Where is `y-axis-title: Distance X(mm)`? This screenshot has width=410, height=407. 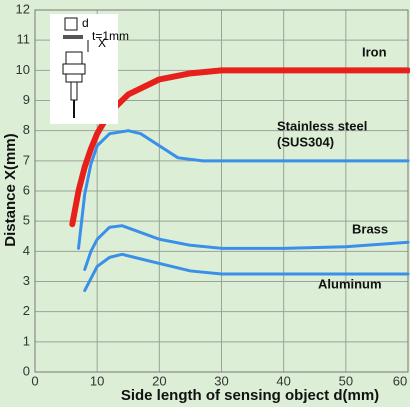 y-axis-title: Distance X(mm) is located at coordinates (10, 189).